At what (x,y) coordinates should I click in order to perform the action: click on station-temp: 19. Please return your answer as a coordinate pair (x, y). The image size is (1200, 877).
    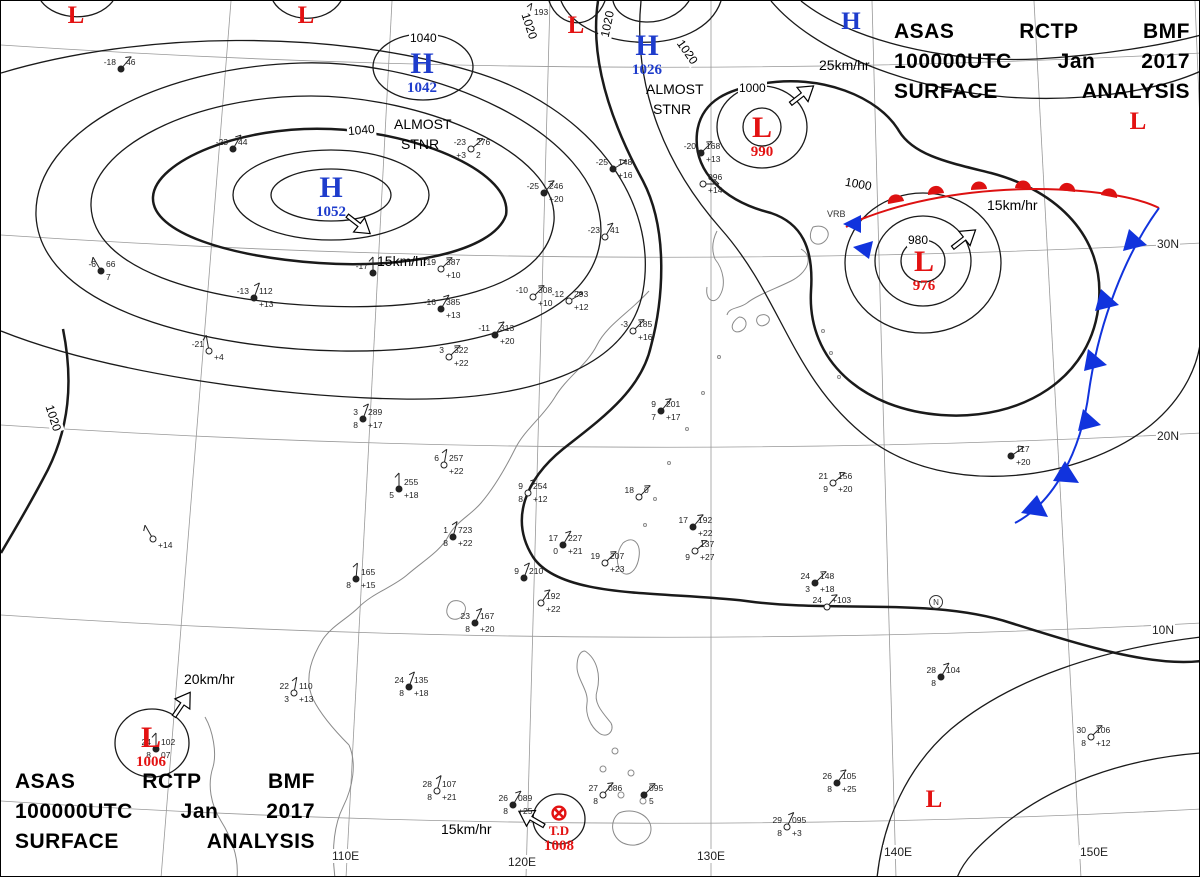
    Looking at the image, I should click on (596, 556).